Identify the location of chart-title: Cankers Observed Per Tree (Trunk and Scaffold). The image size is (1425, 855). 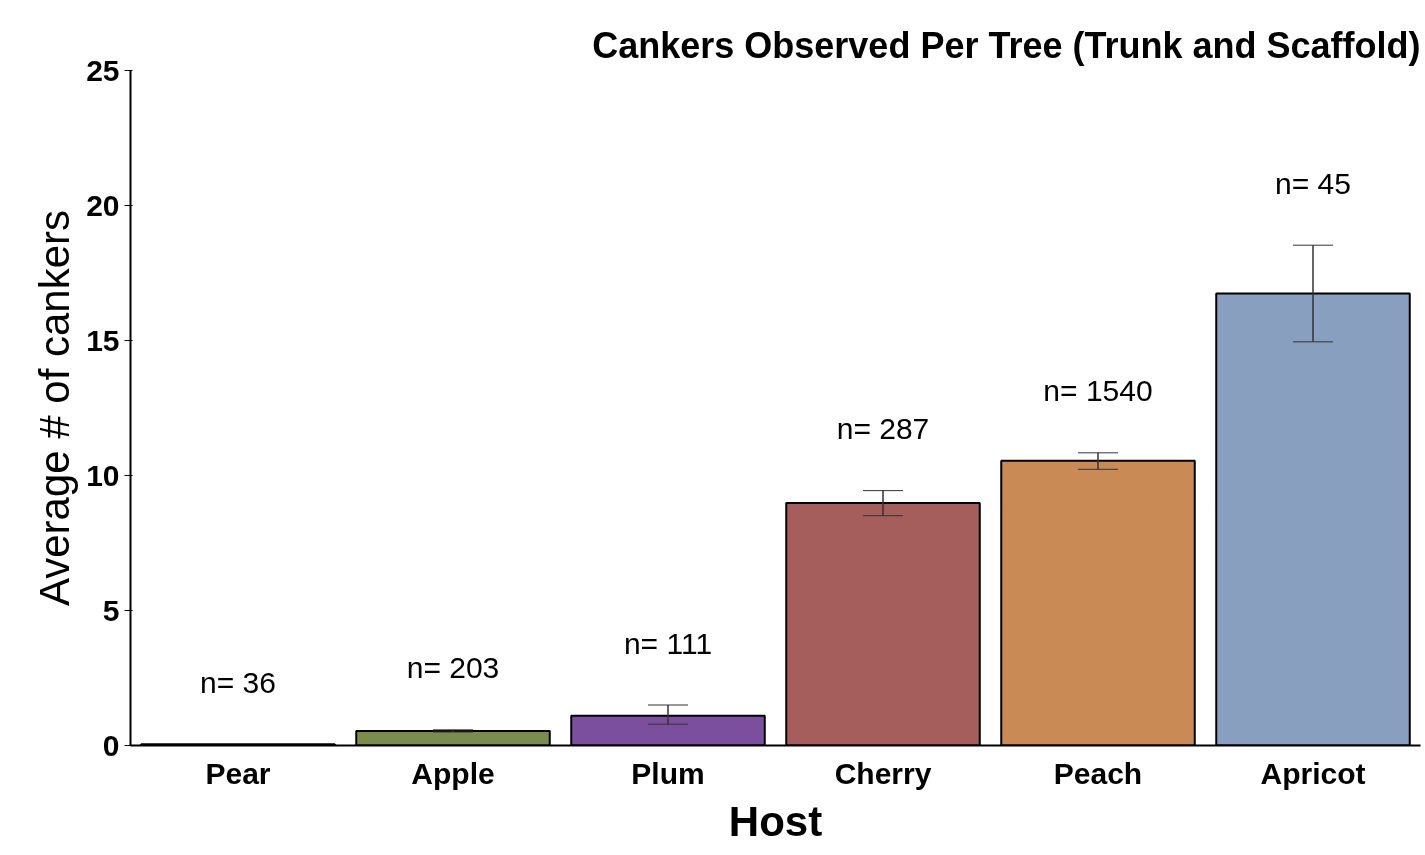
(1006, 45).